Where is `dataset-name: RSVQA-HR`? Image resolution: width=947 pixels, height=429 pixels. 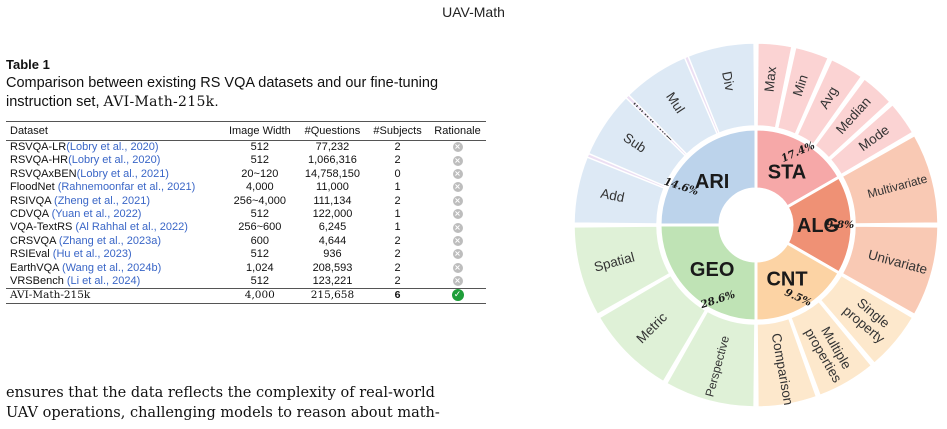
dataset-name: RSVQA-HR is located at coordinates (39, 160).